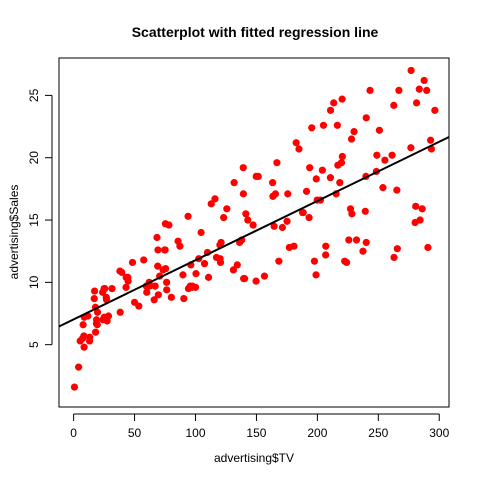  What do you see at coordinates (34, 95) in the screenshot?
I see `y-tick-label: 25` at bounding box center [34, 95].